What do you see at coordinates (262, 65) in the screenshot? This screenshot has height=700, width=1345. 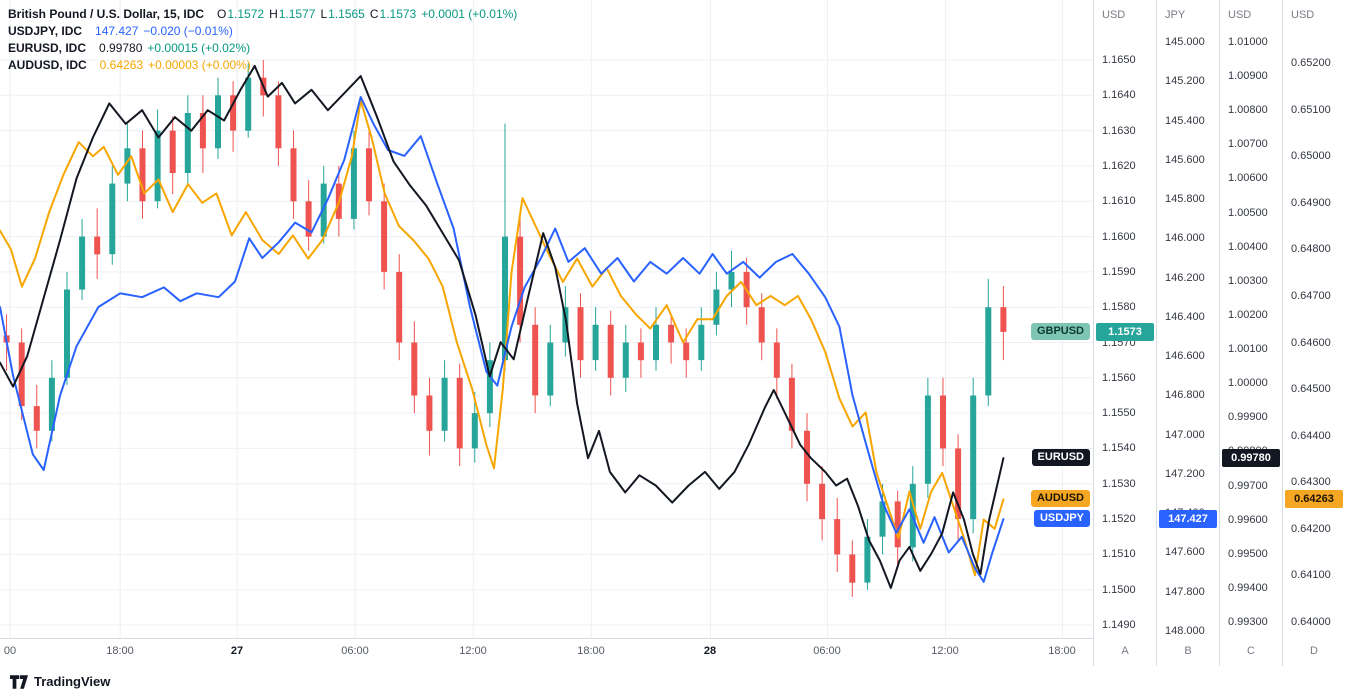 I see `legend-row-audusd: AUDUSD, IDC 0.64263 +0.00003 (+0.00%)` at bounding box center [262, 65].